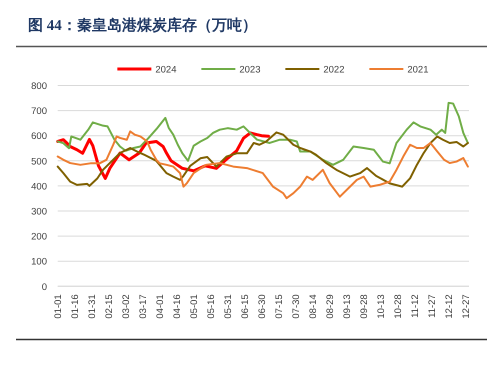  Describe the element at coordinates (466, 306) in the screenshot. I see `x-tick-label: 12-27` at that location.